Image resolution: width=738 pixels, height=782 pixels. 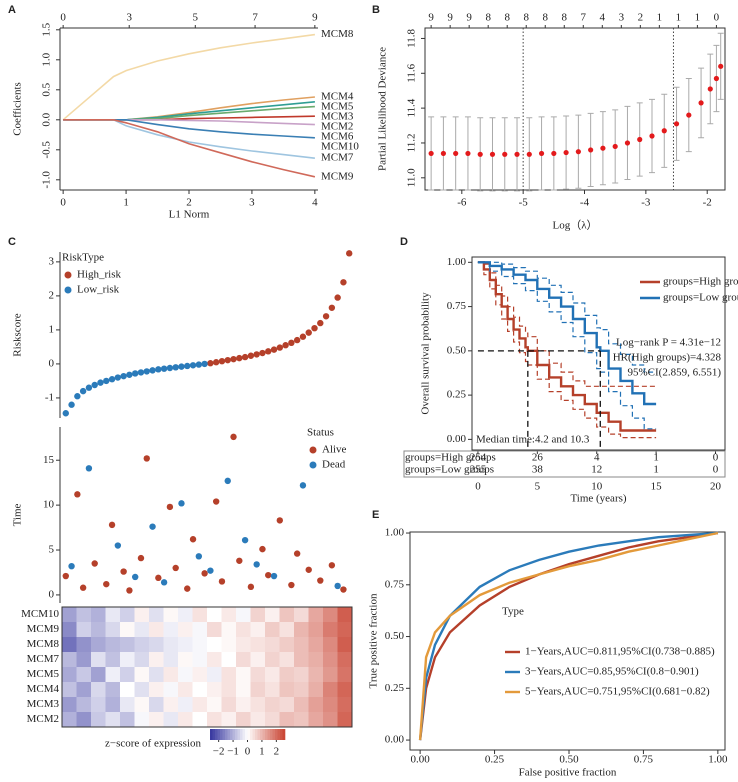 I want to click on legend-title: Type, so click(x=513, y=612).